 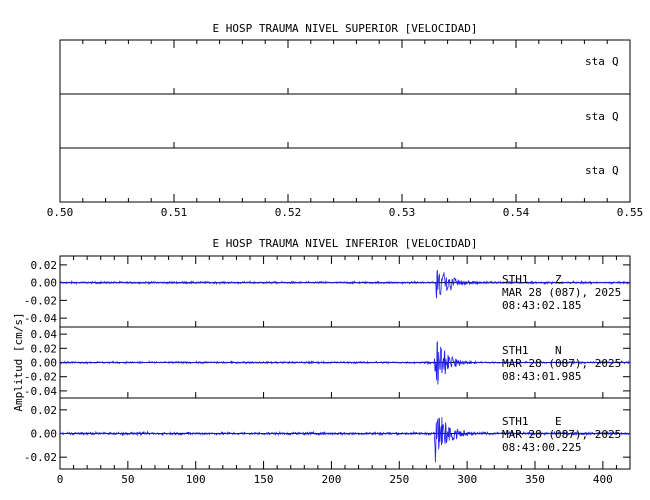 What do you see at coordinates (264, 479) in the screenshot?
I see `bottom-x-tick-label: 150` at bounding box center [264, 479].